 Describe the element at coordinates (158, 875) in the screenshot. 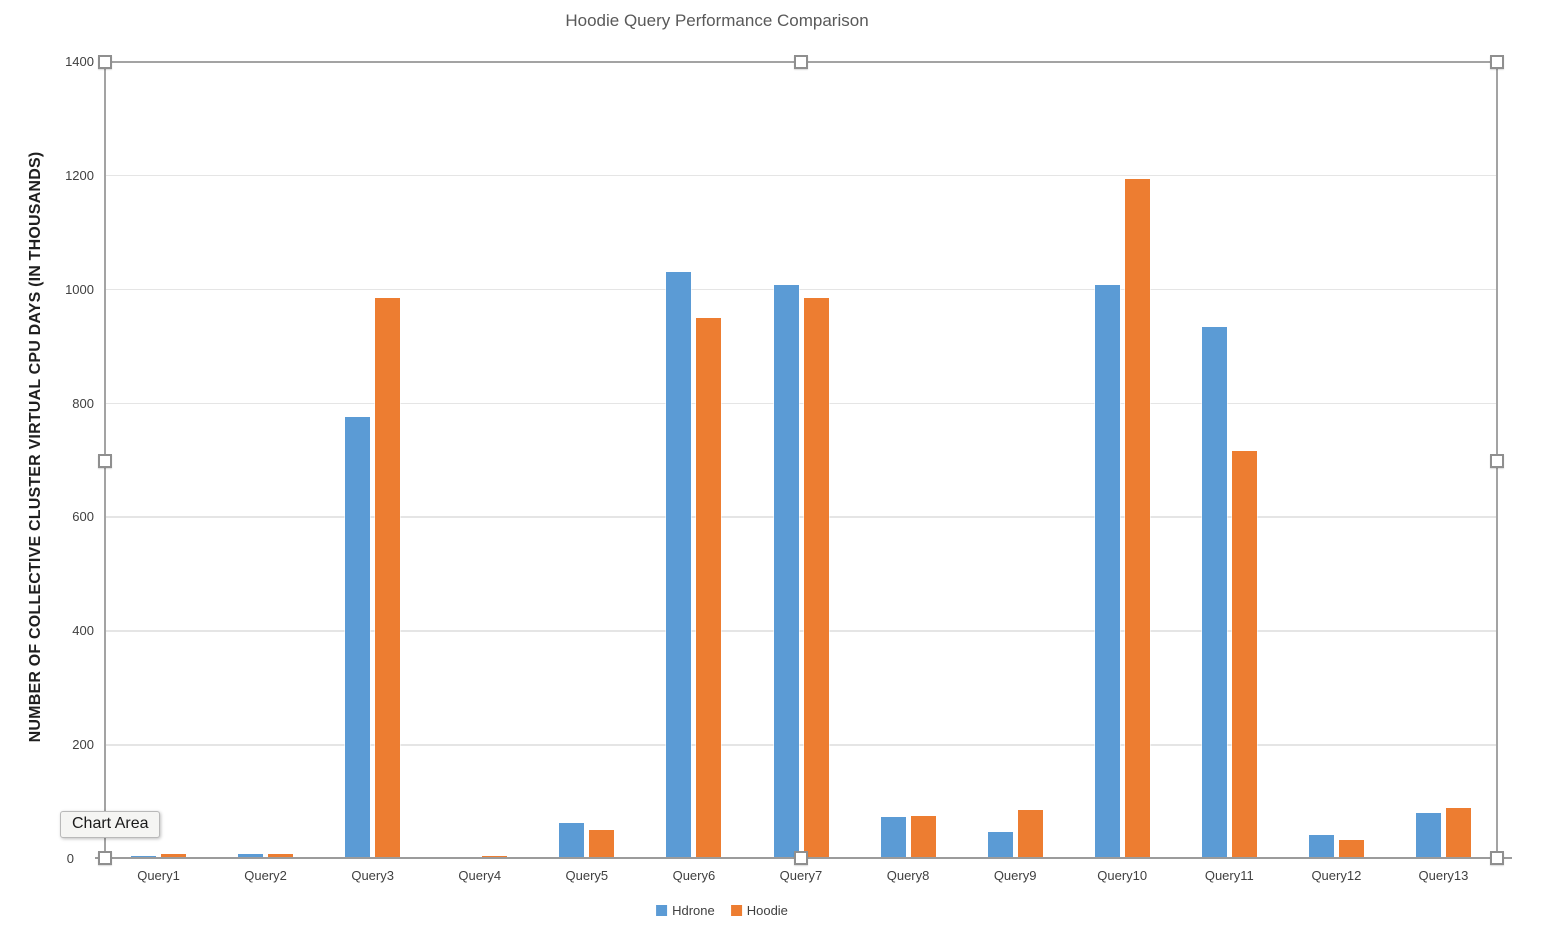

I see `x-tick-label: Query1` at that location.